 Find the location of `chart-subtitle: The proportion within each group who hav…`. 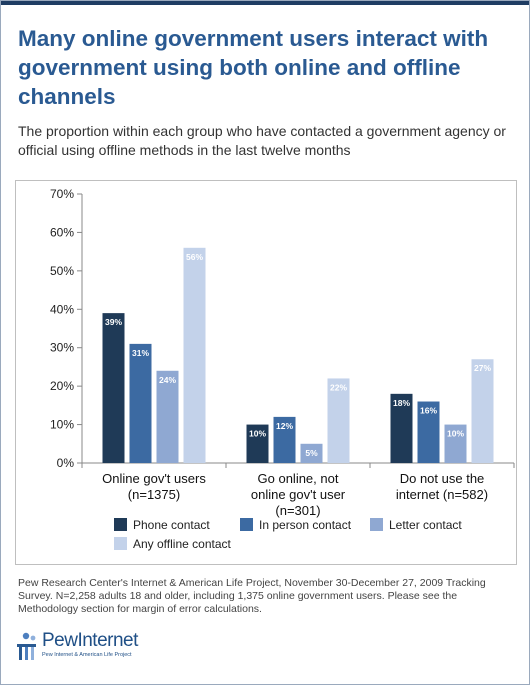

chart-subtitle: The proportion within each group who hav… is located at coordinates (262, 140).